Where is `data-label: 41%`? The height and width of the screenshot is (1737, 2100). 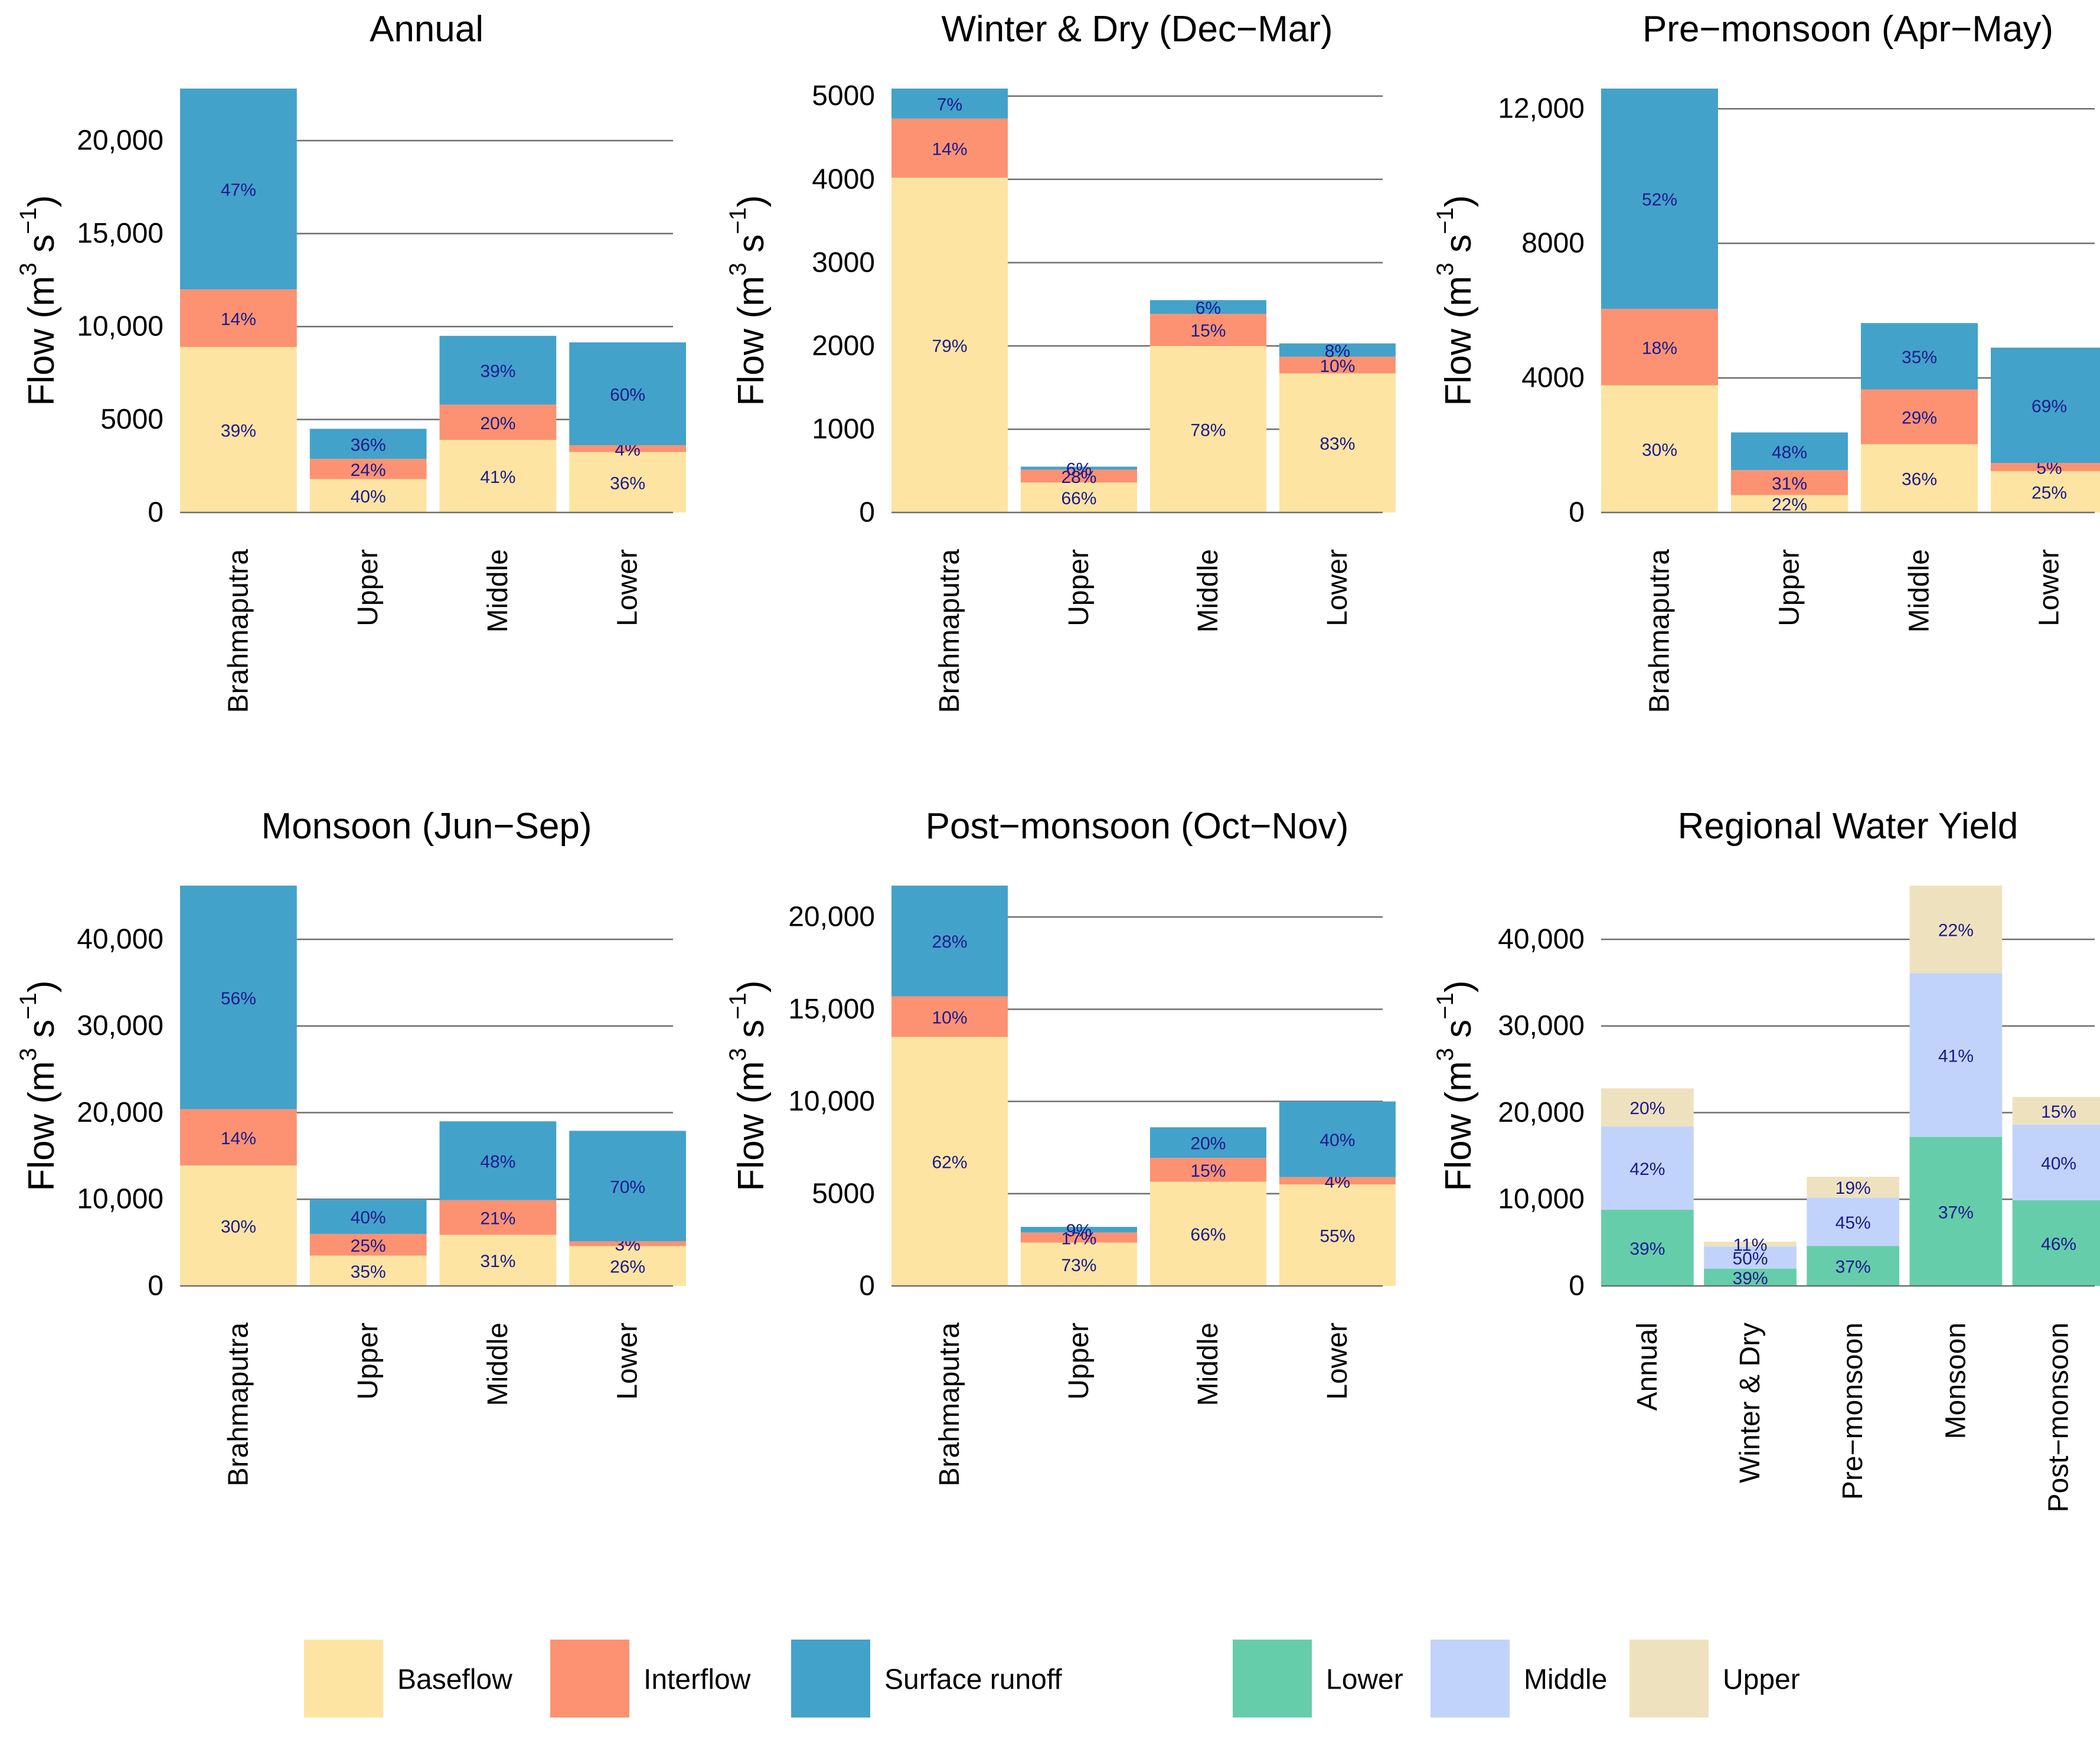 data-label: 41% is located at coordinates (1956, 1056).